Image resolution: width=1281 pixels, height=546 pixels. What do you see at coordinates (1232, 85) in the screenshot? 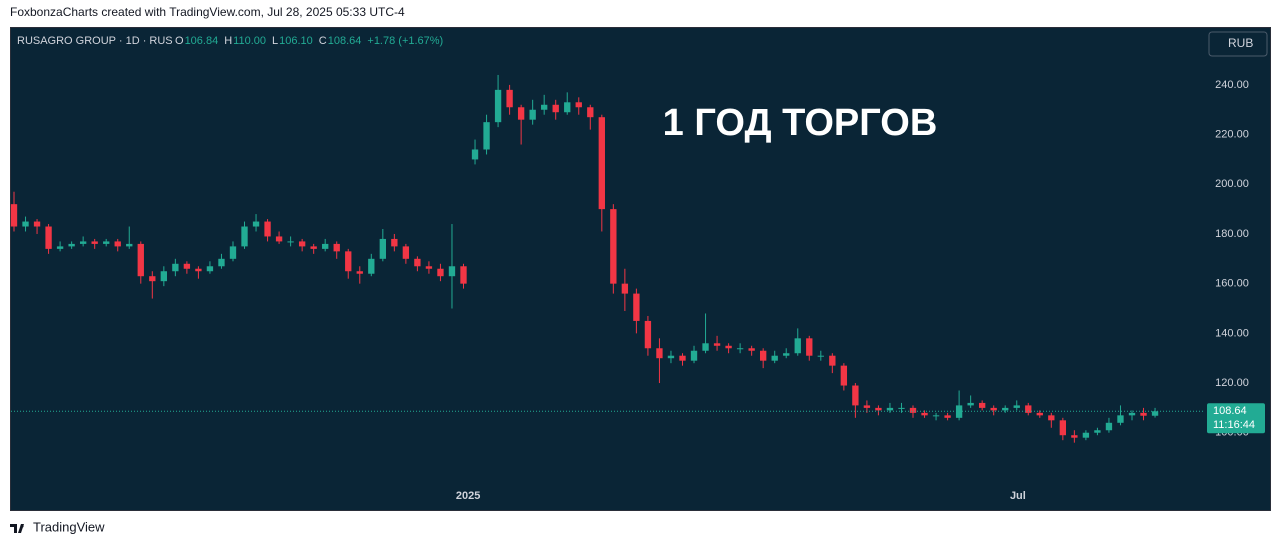
I see `y-tick-label: 240.00` at bounding box center [1232, 85].